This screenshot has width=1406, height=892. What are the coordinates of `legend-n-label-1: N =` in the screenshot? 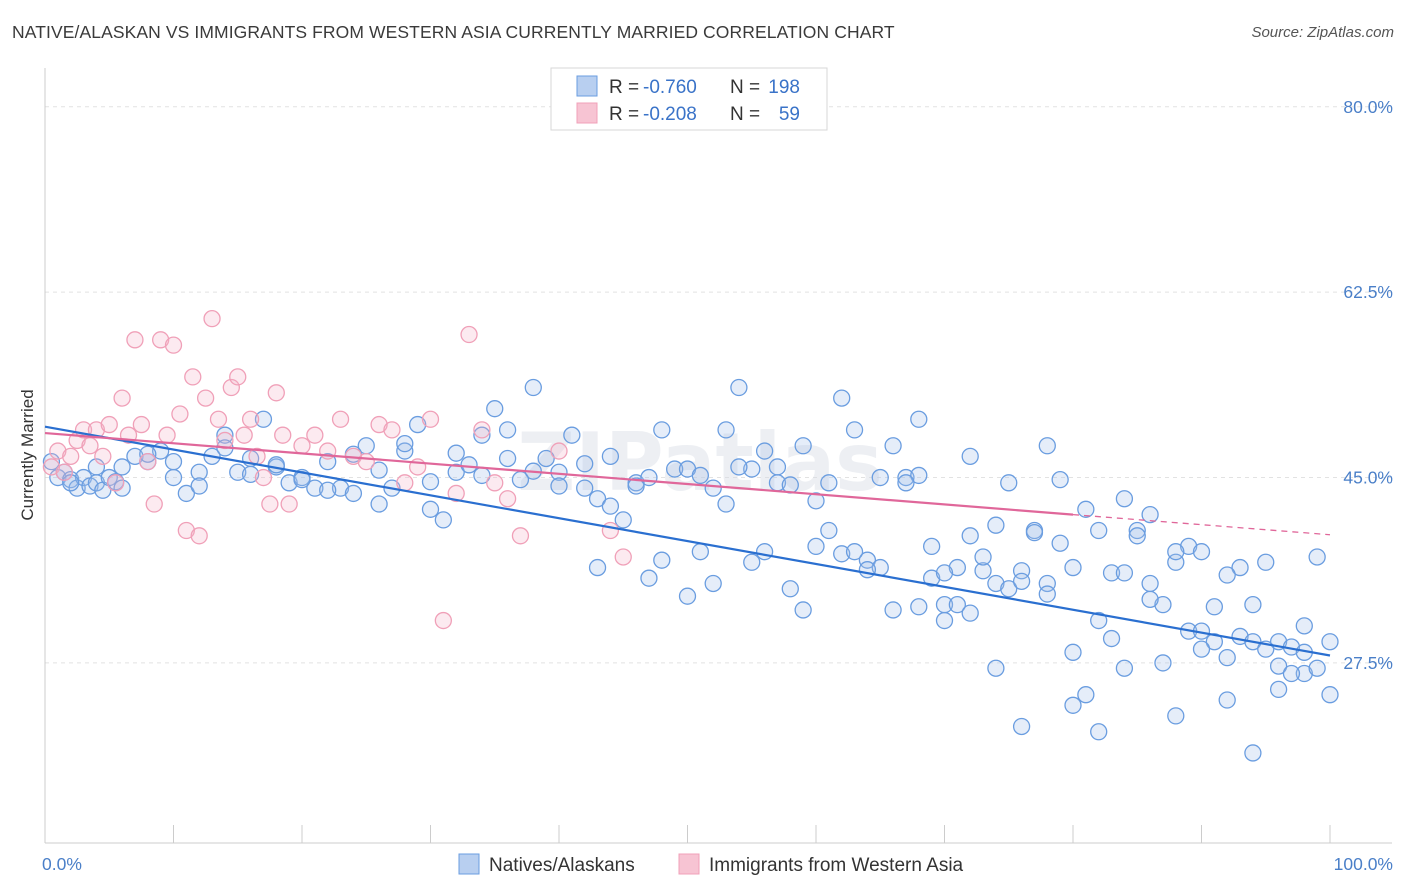 It's located at (745, 87).